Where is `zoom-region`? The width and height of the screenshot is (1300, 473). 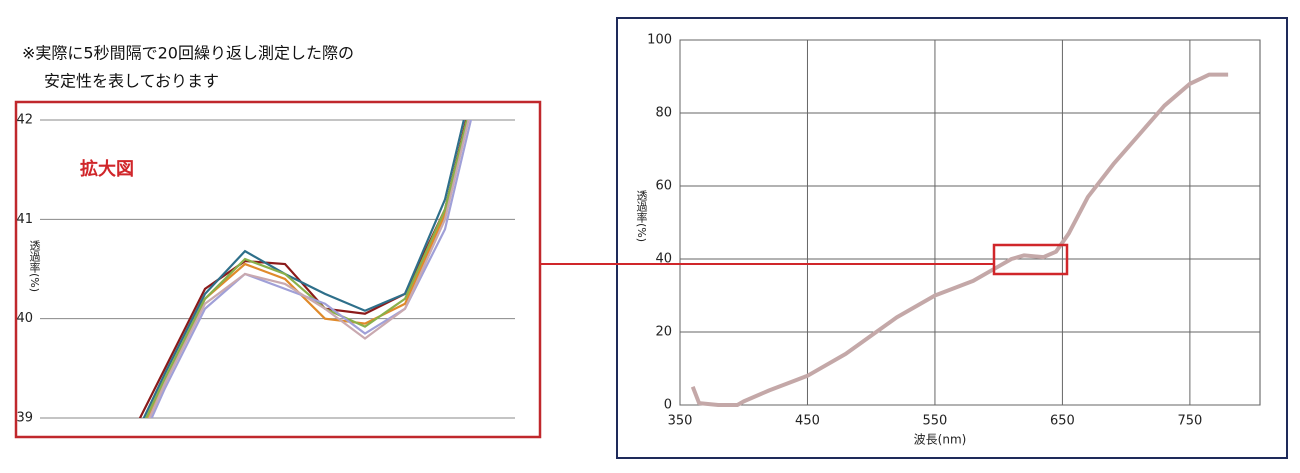
zoom-region is located at coordinates (1030, 259).